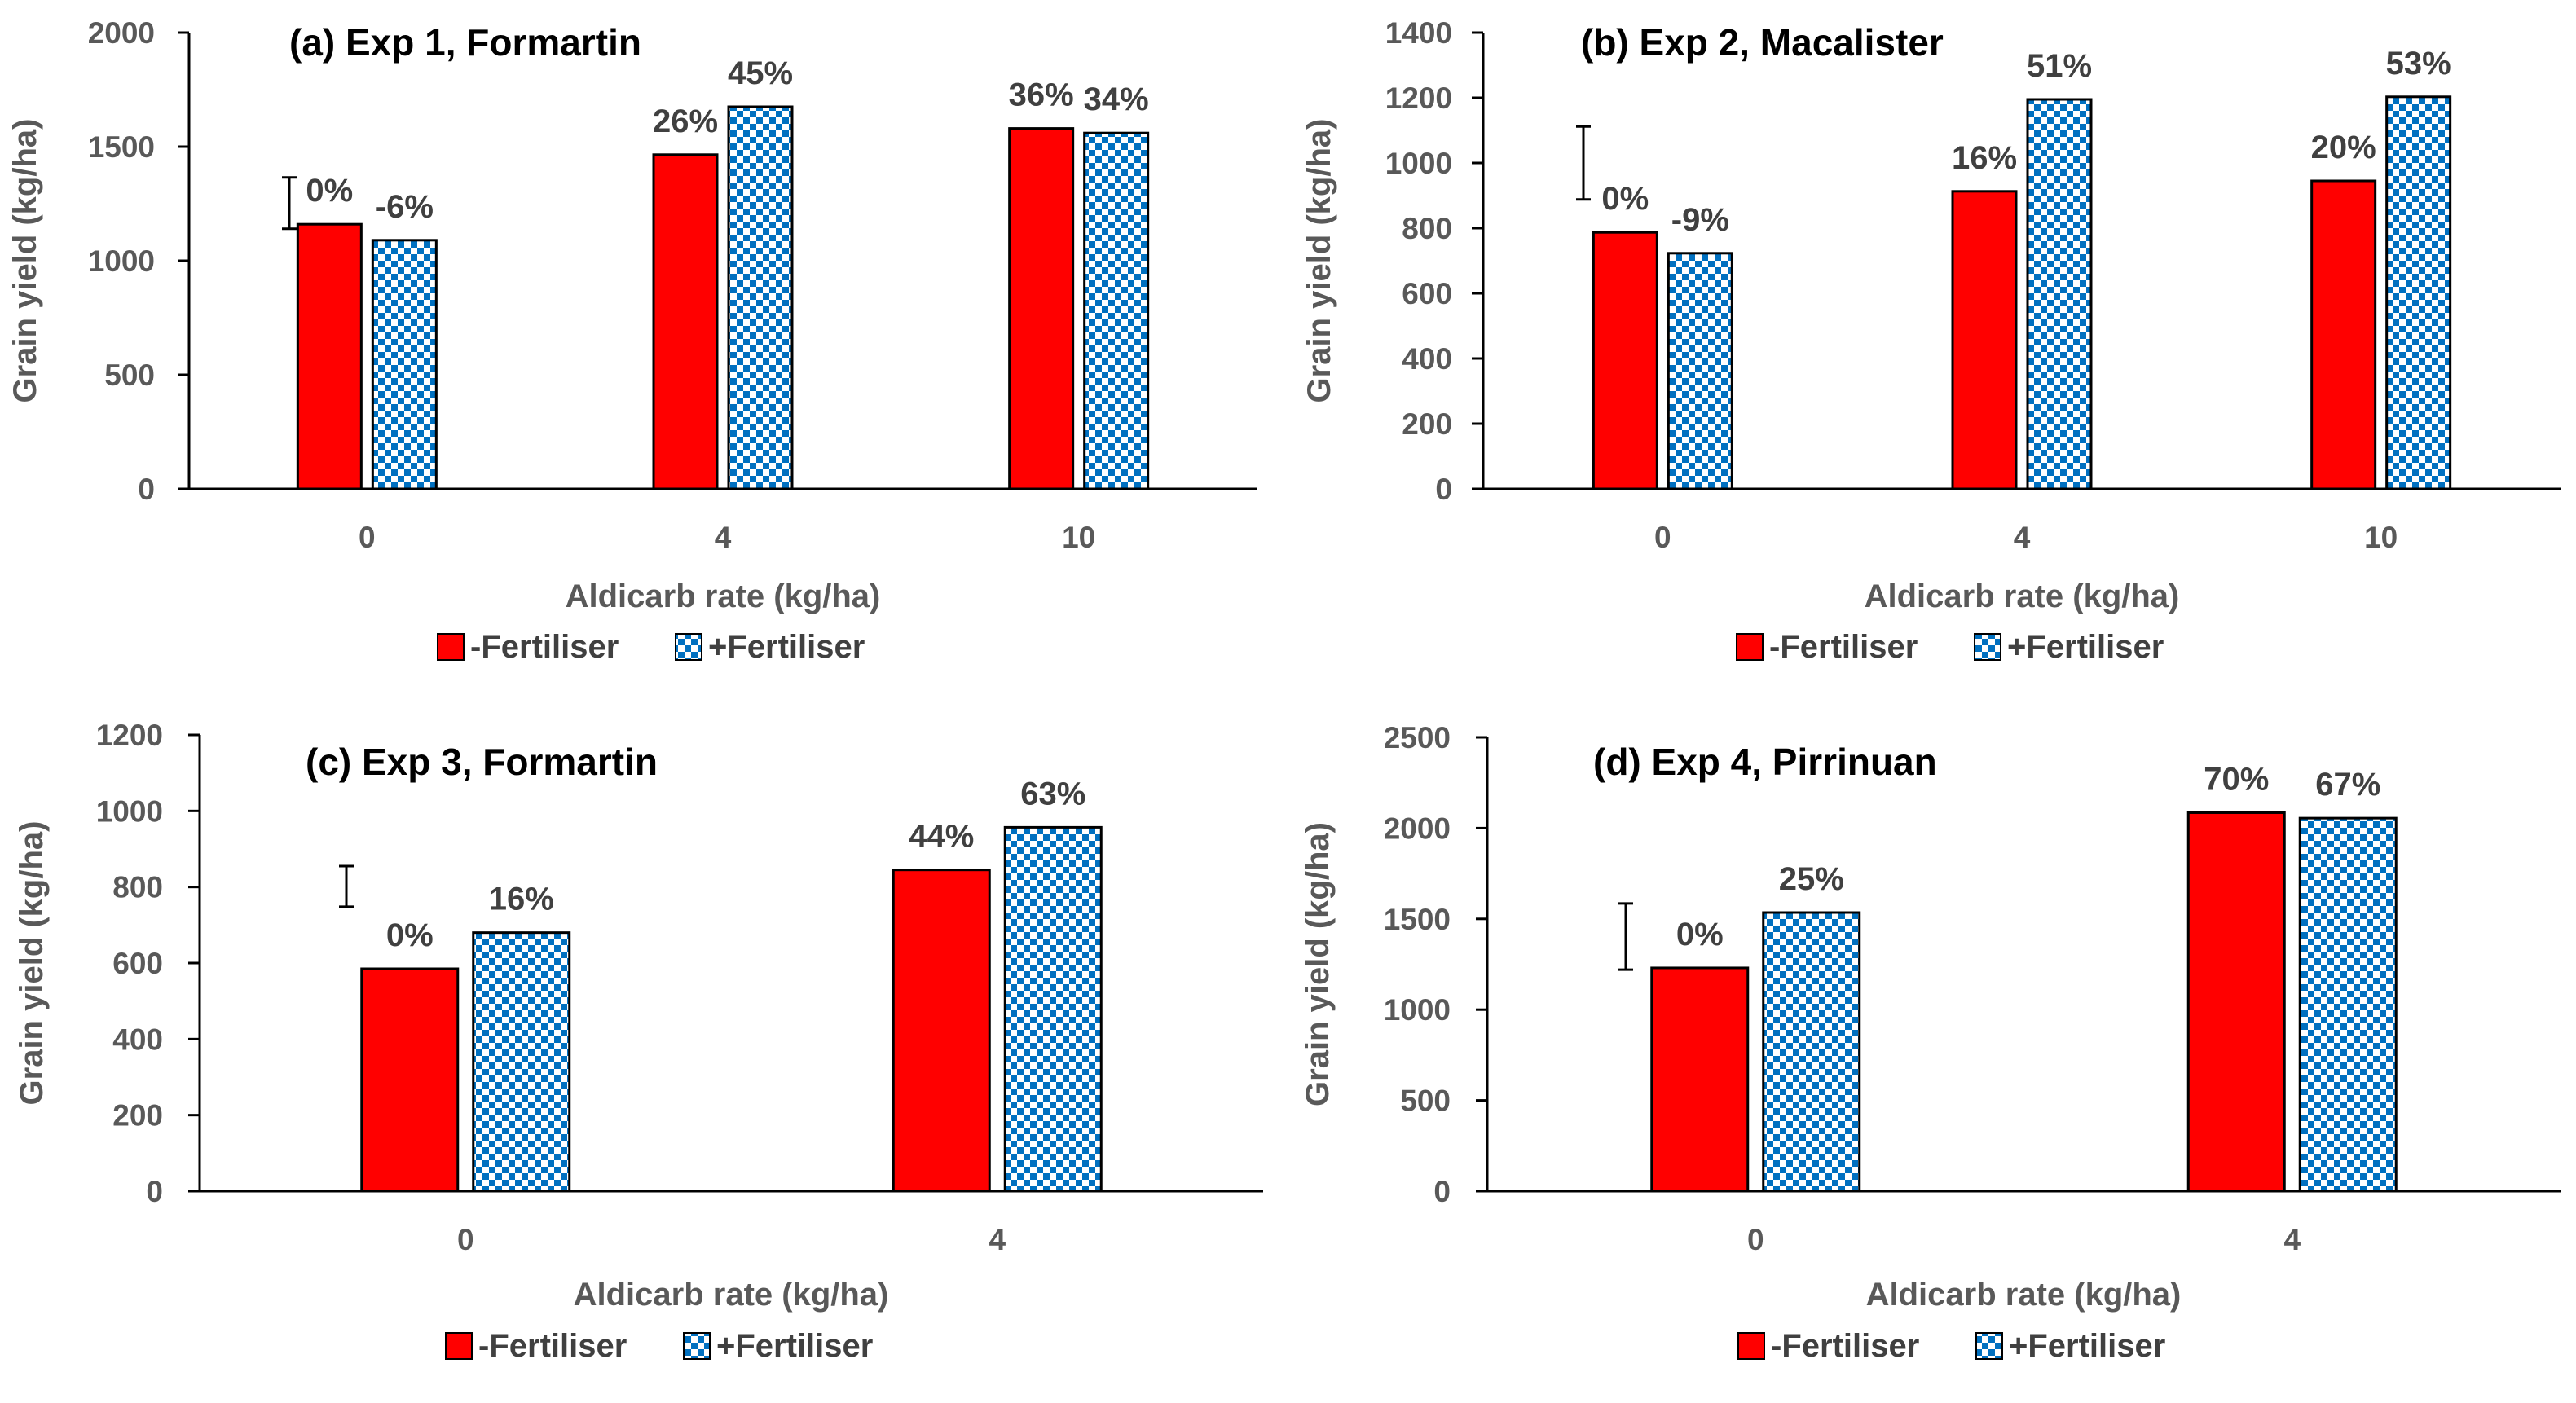  Describe the element at coordinates (138, 963) in the screenshot. I see `y-tick-label: 600` at that location.